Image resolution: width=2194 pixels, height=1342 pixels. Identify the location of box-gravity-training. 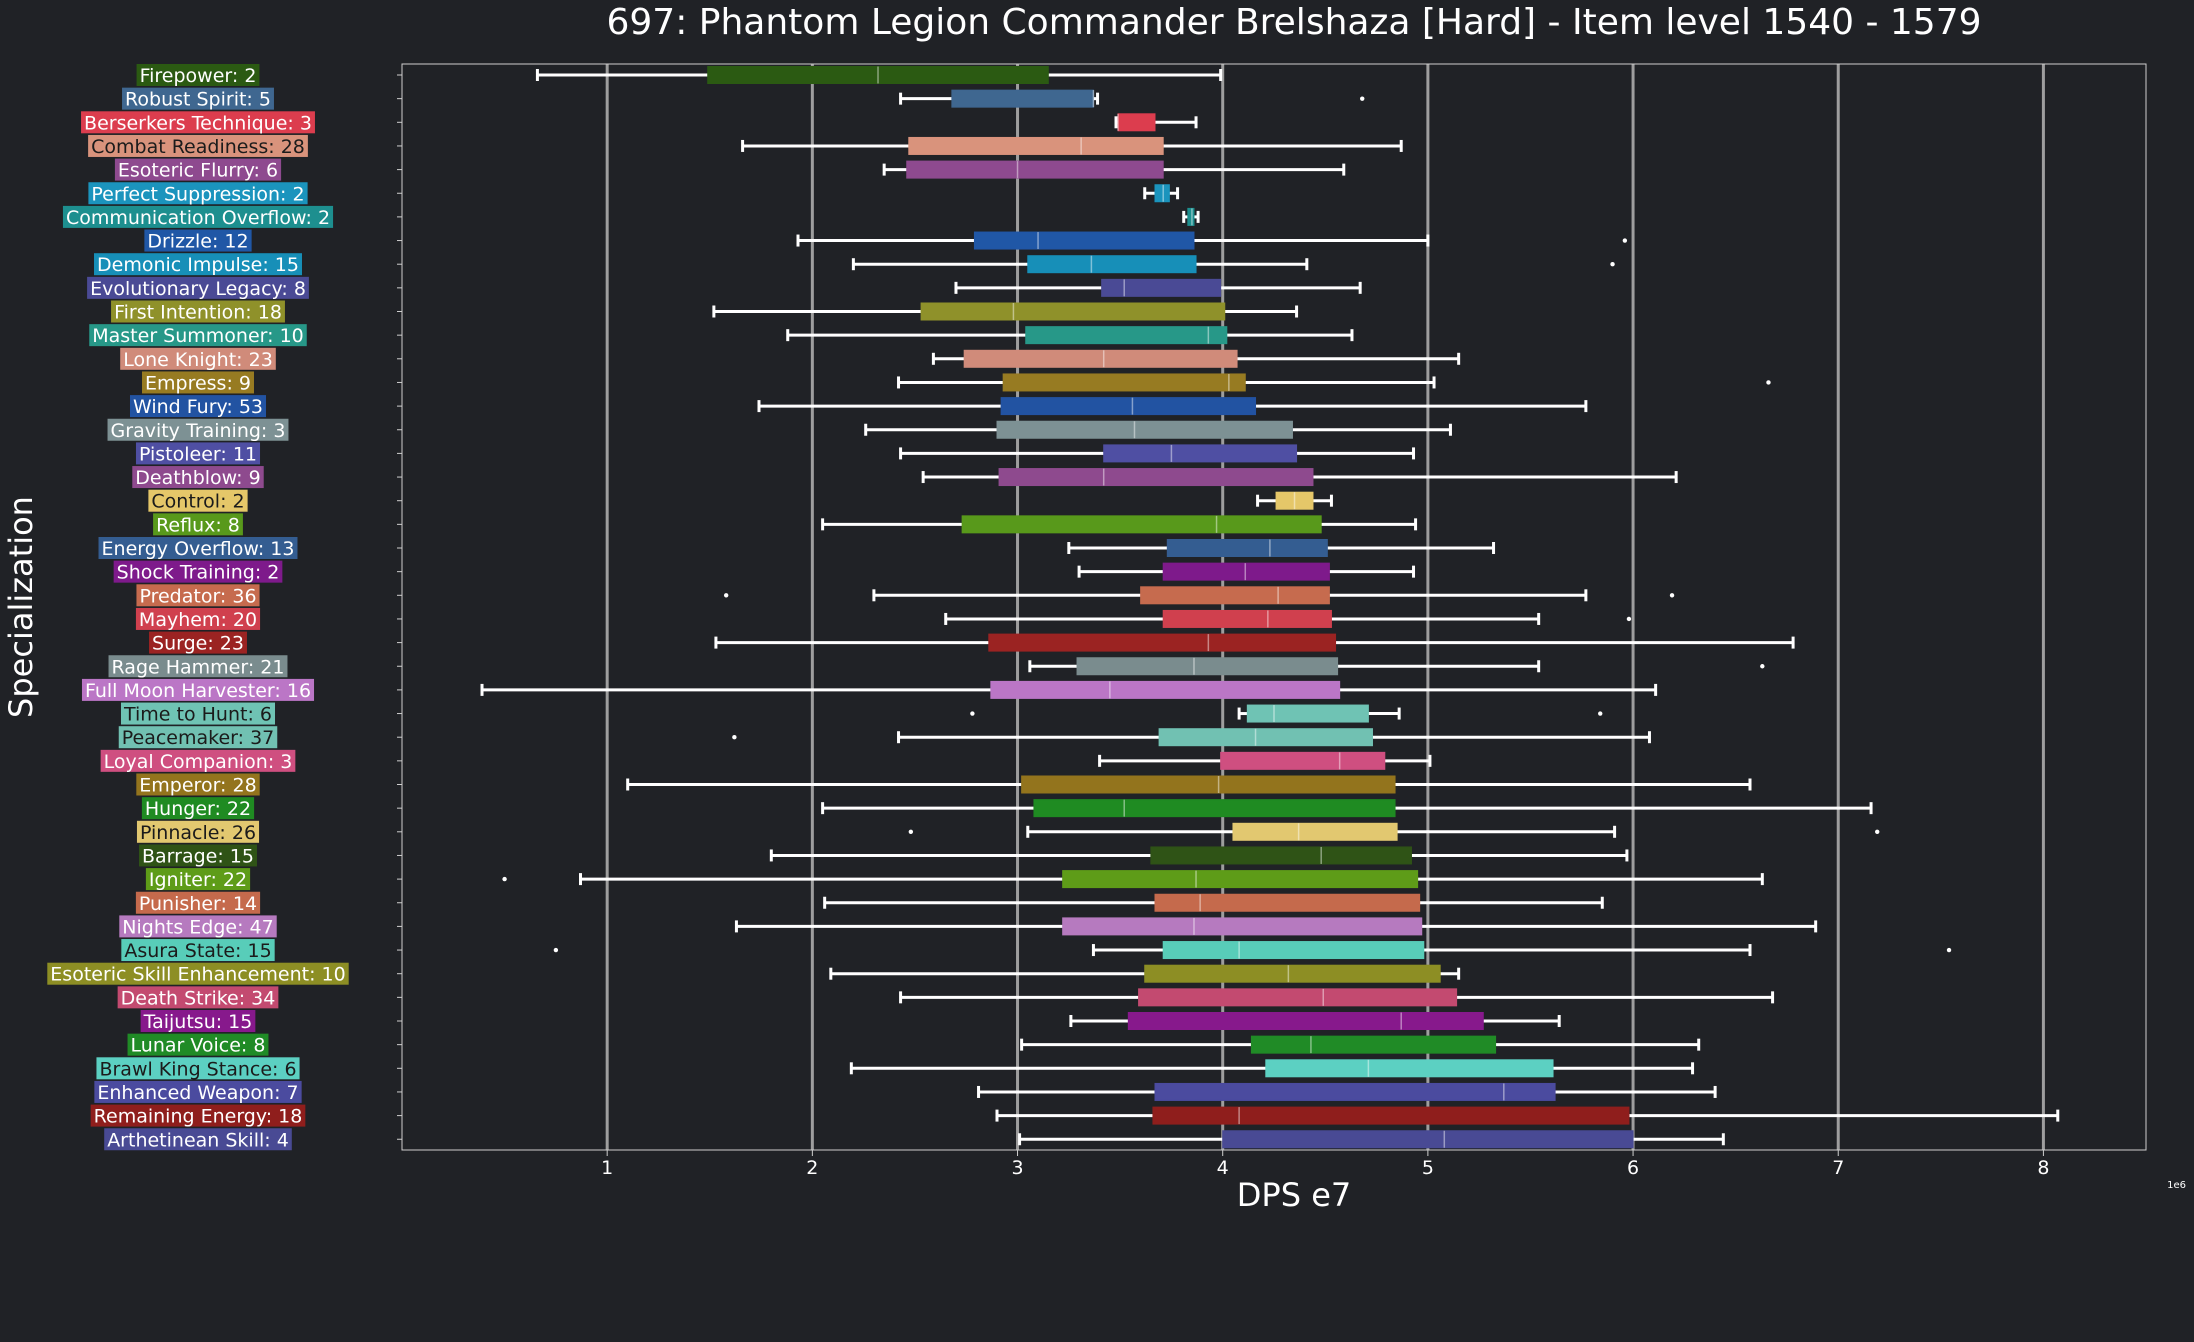
(1144, 429).